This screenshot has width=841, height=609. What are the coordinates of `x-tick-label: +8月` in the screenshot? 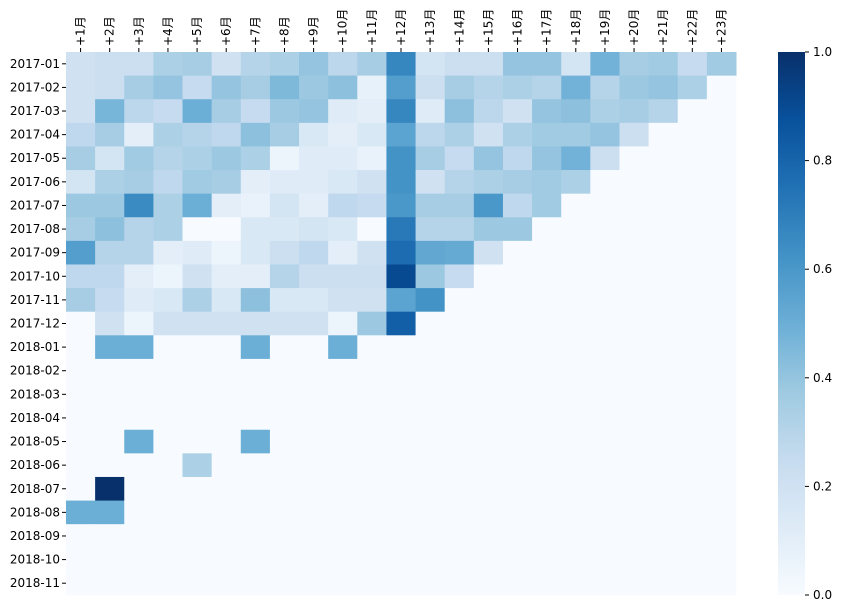 It's located at (285, 31).